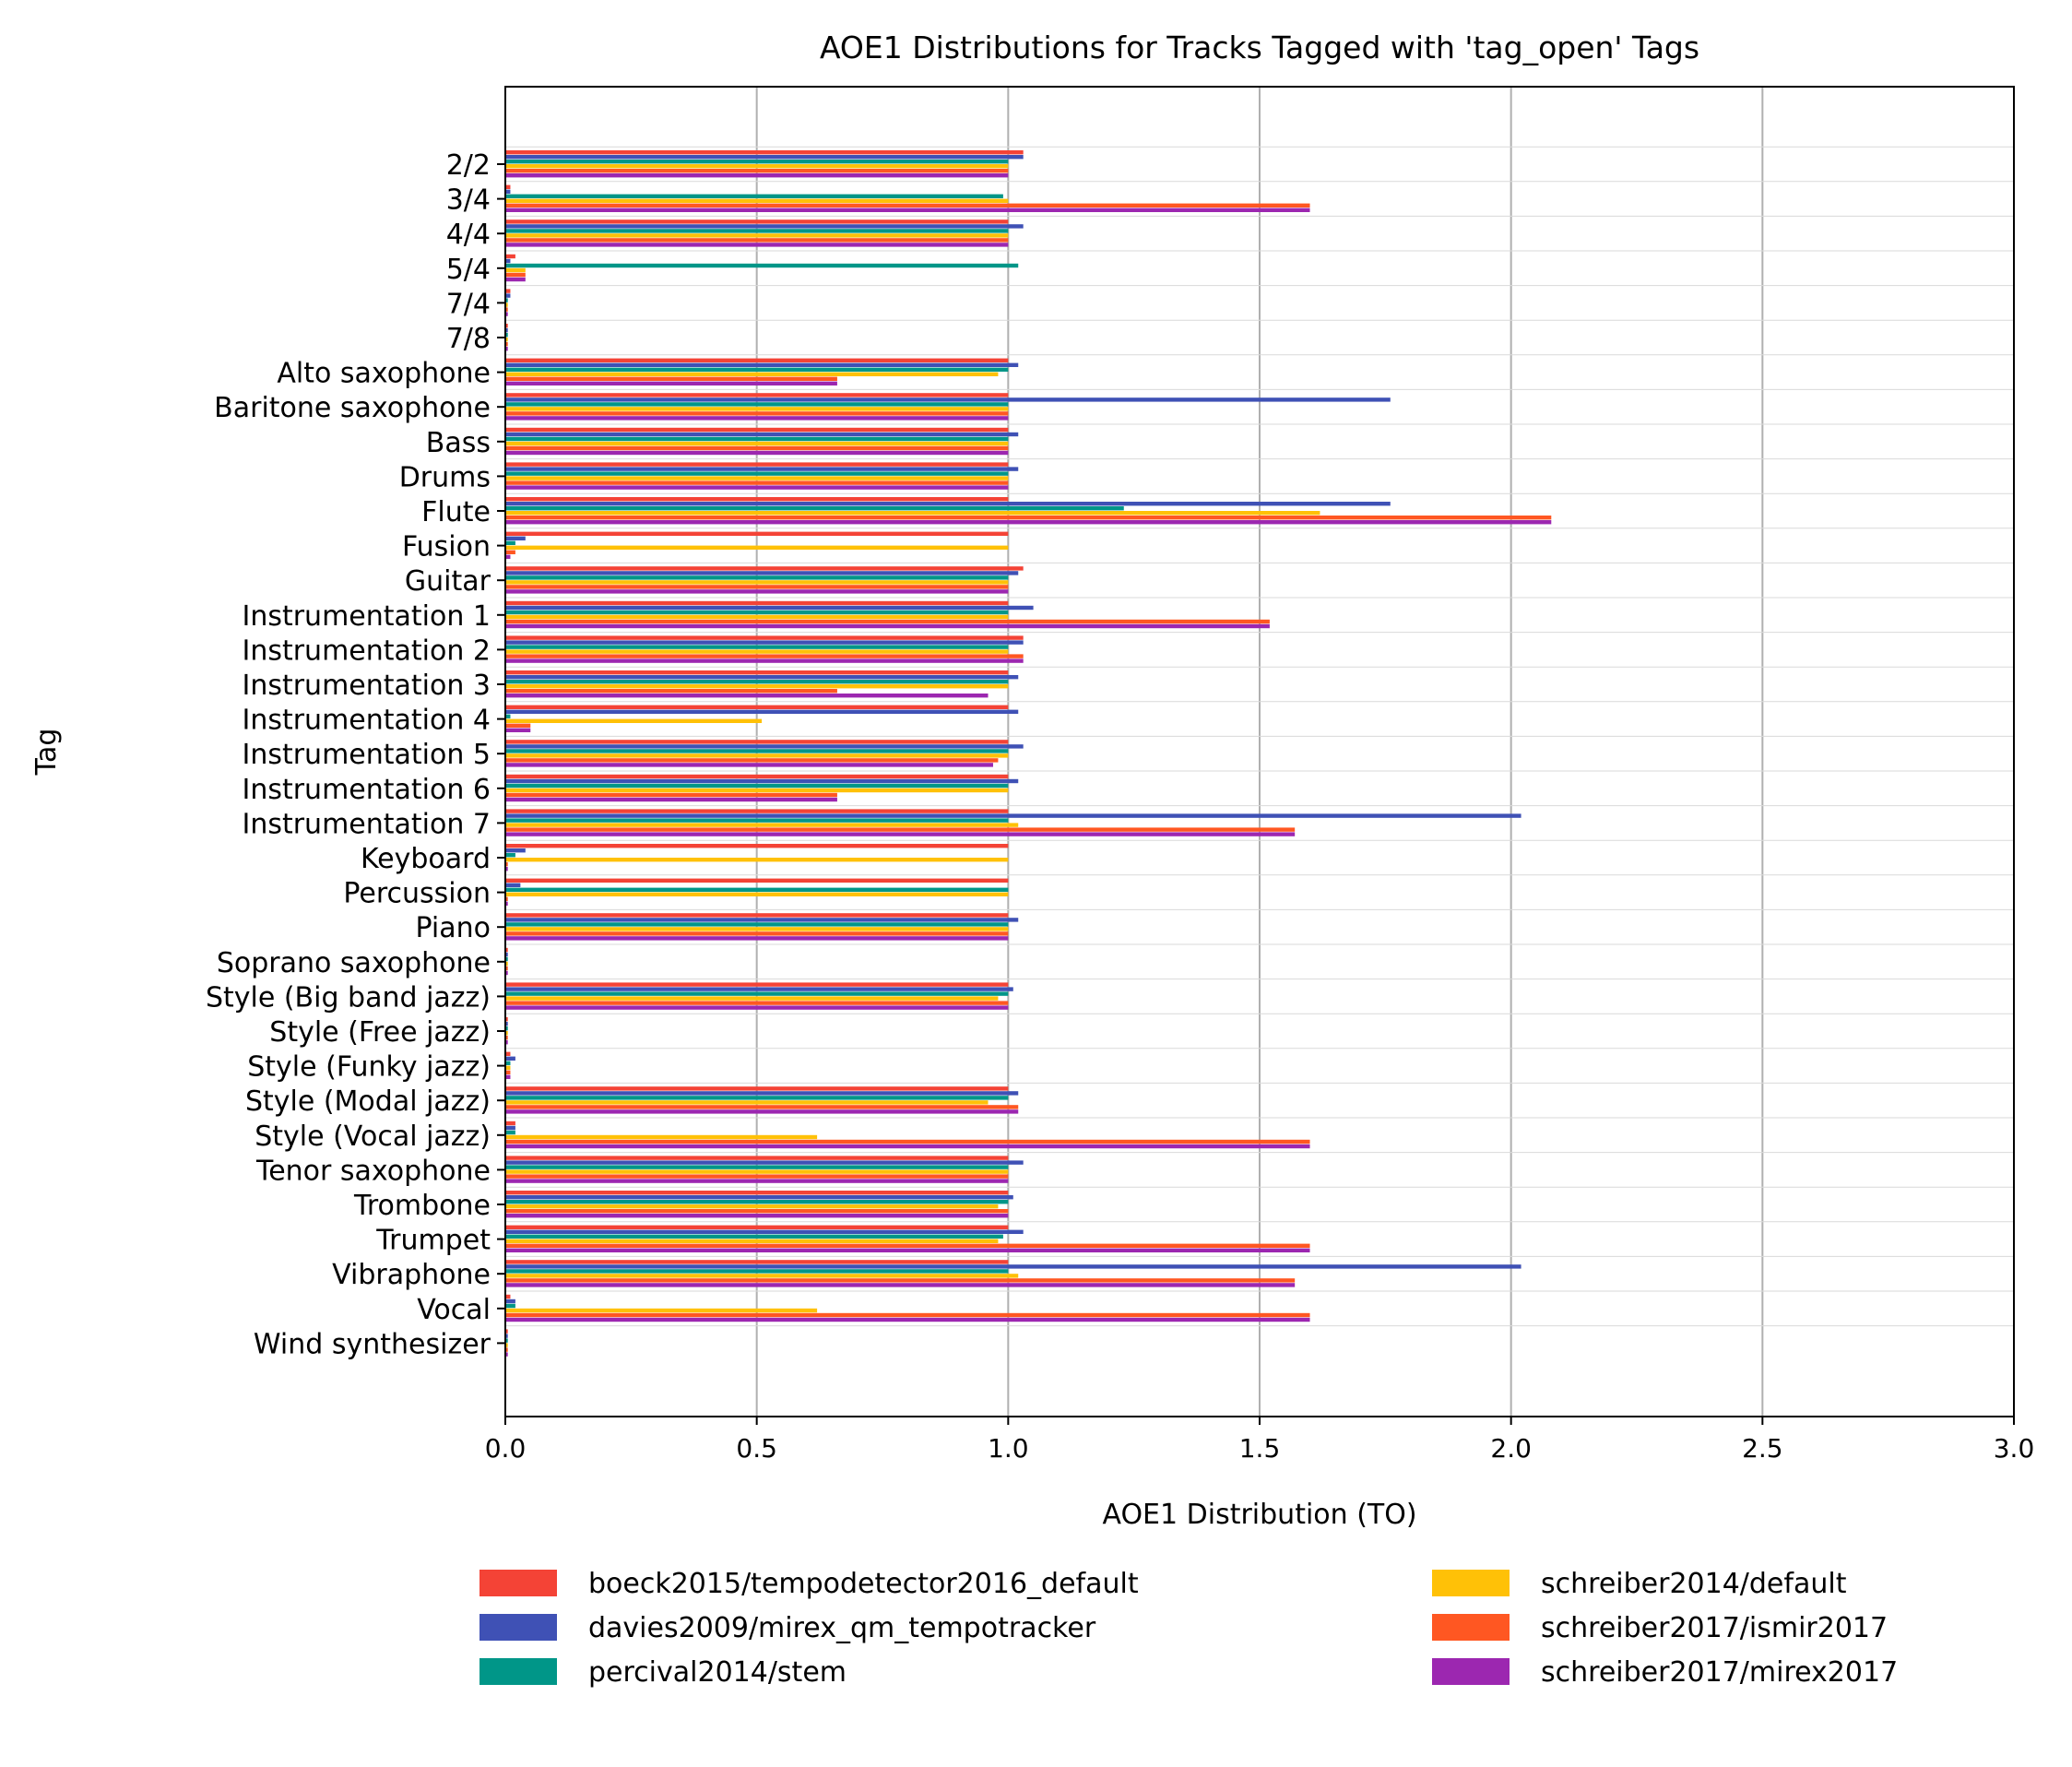 The width and height of the screenshot is (2072, 1767). I want to click on y-tick-label: Fusion, so click(446, 547).